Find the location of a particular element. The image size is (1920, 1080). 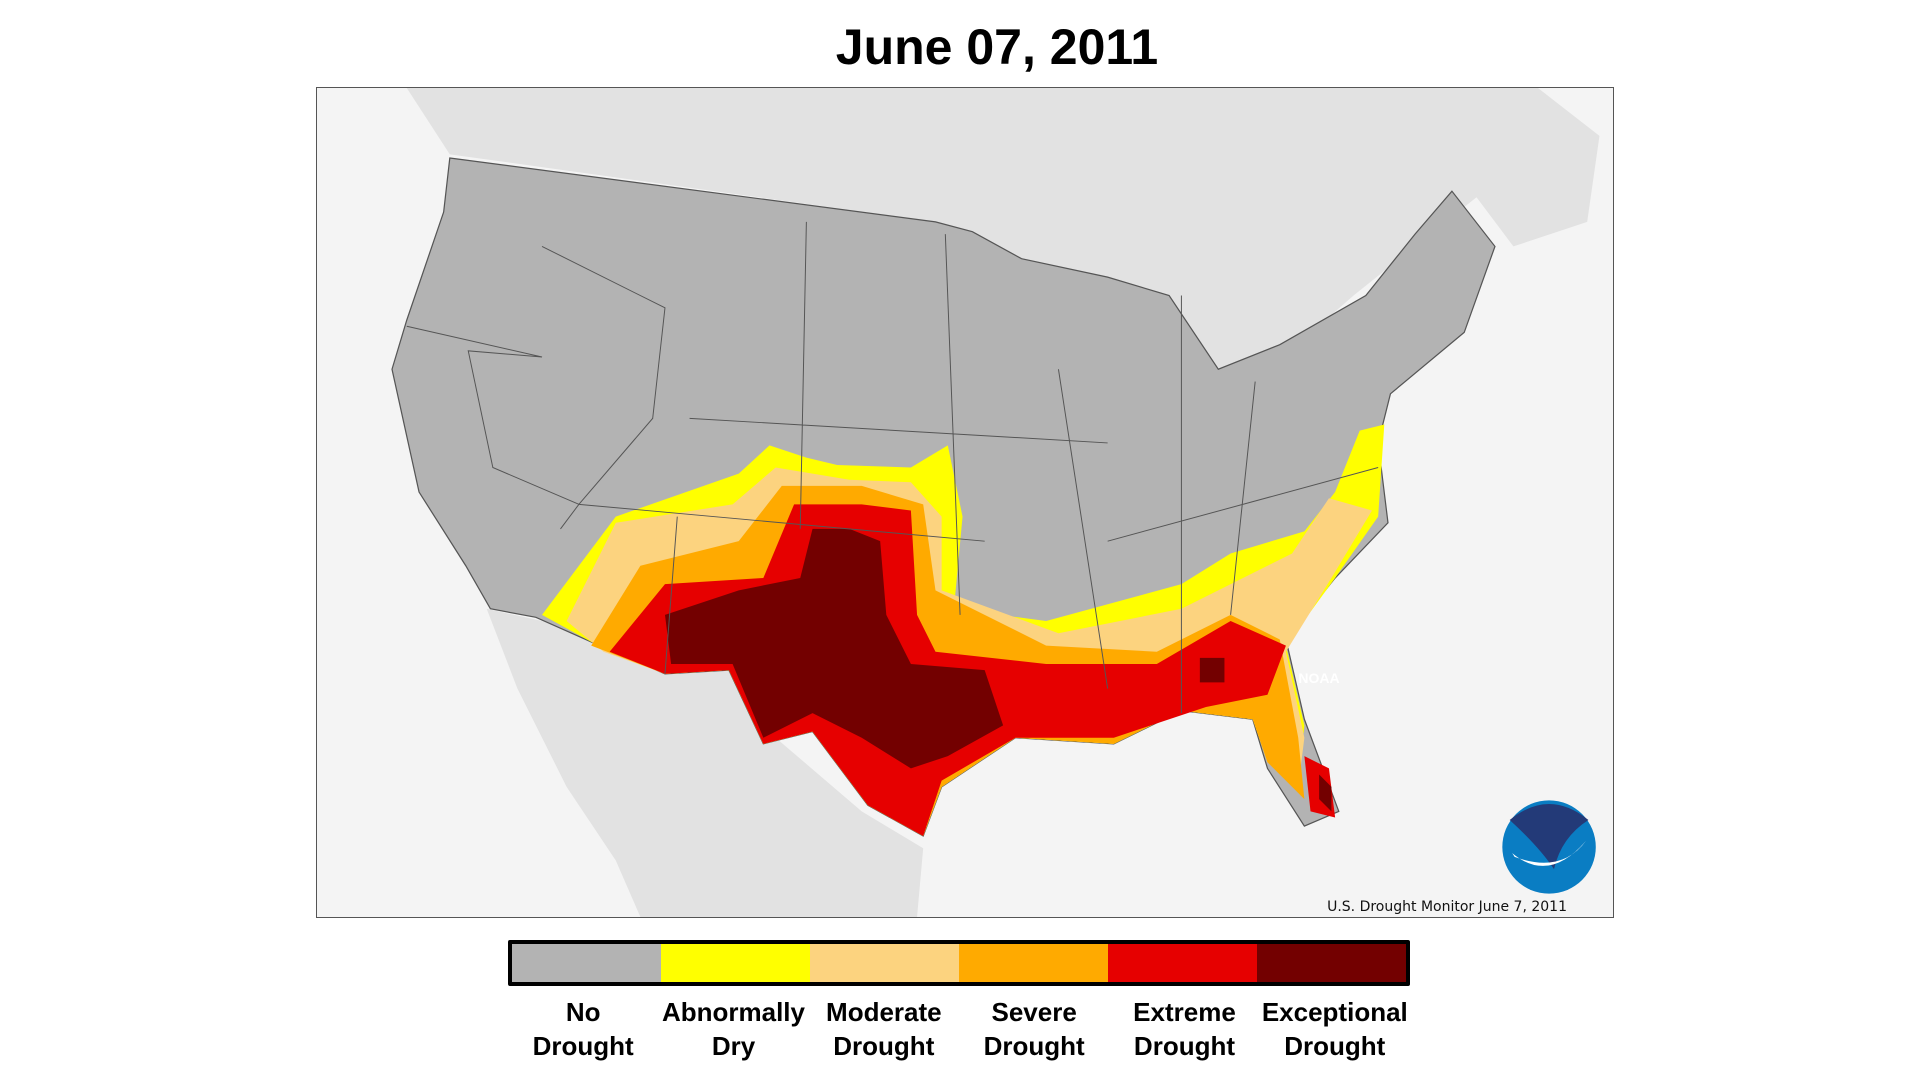

map-credit: U.S. Drought Monitor June 7, 2011 is located at coordinates (1447, 907).